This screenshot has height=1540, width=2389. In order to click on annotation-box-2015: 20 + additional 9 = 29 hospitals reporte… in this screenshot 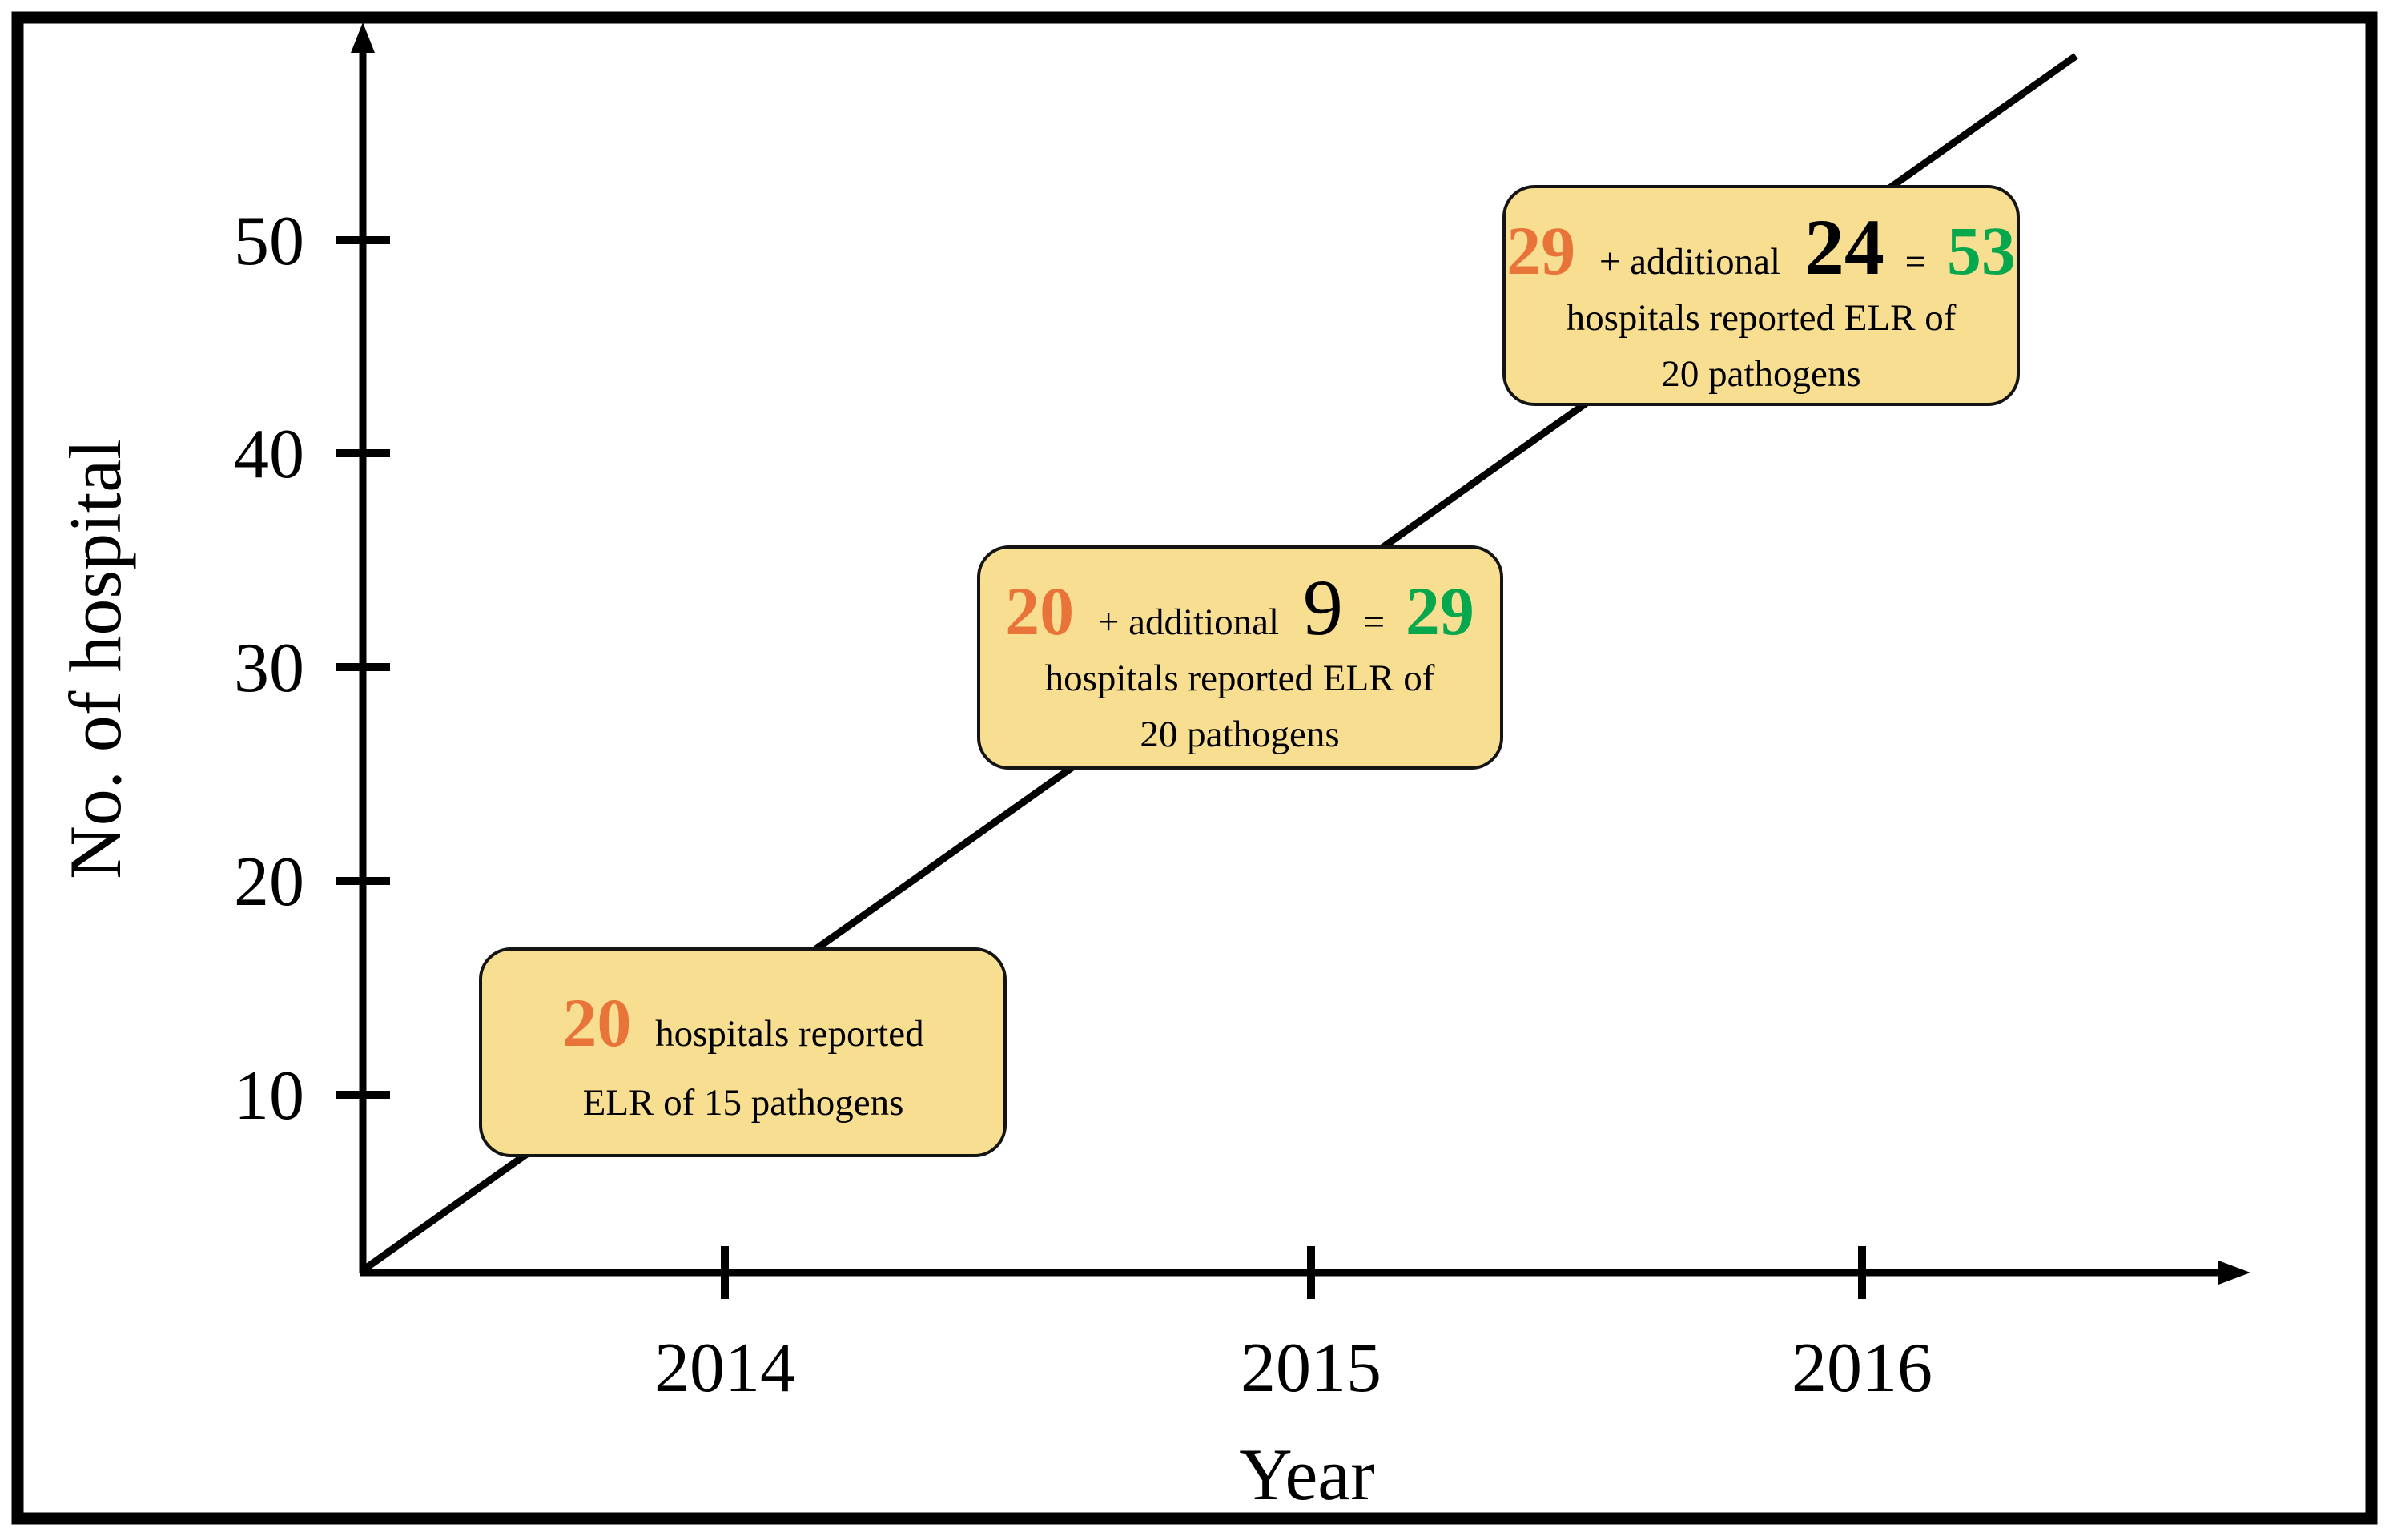, I will do `click(1240, 657)`.